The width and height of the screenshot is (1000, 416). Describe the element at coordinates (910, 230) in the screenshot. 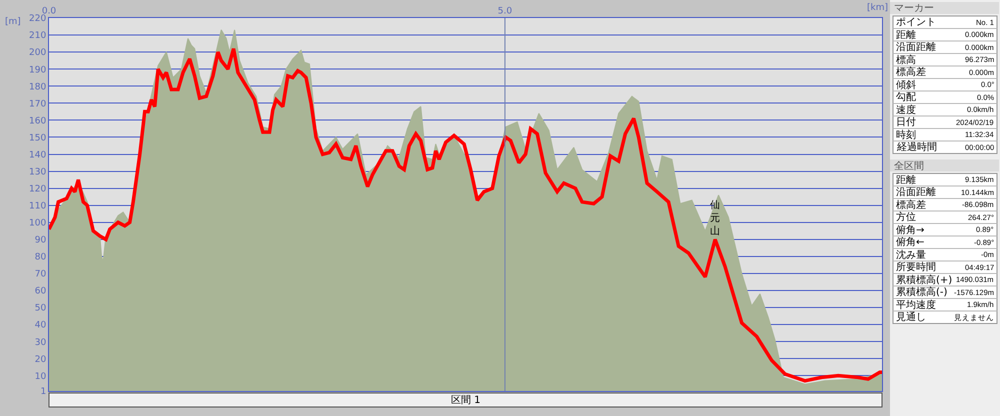

I see `category-label: 俯角→` at that location.